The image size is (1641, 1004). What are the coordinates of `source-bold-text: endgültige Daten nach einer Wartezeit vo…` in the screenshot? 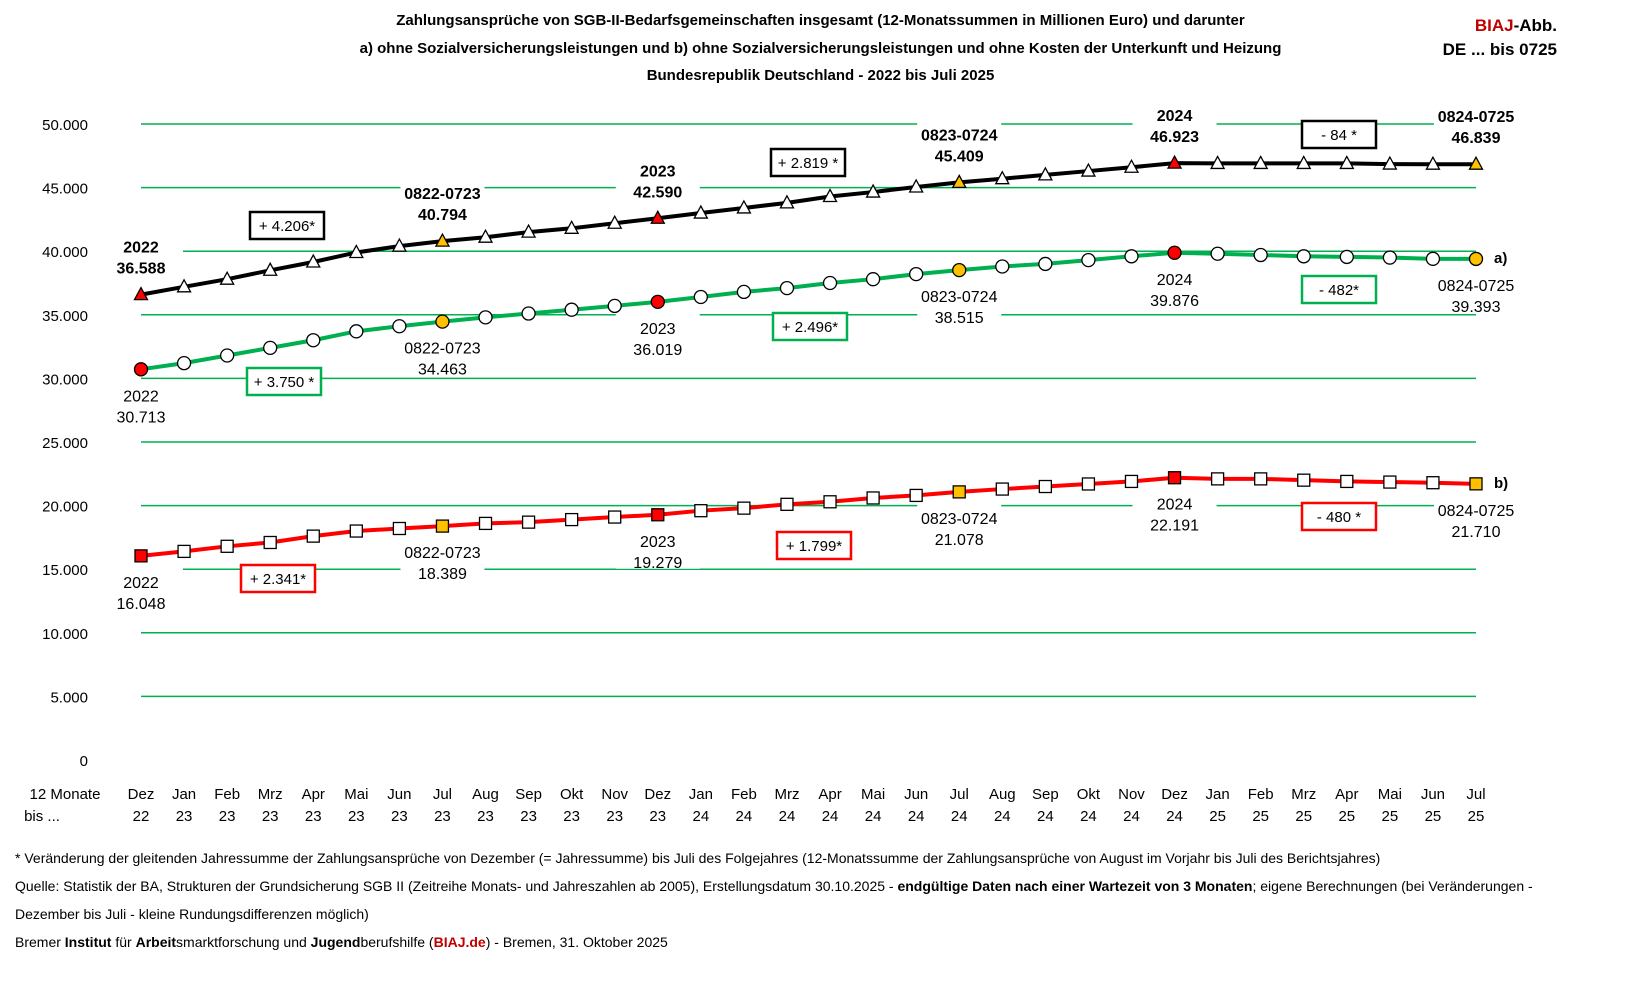 It's located at (1075, 886).